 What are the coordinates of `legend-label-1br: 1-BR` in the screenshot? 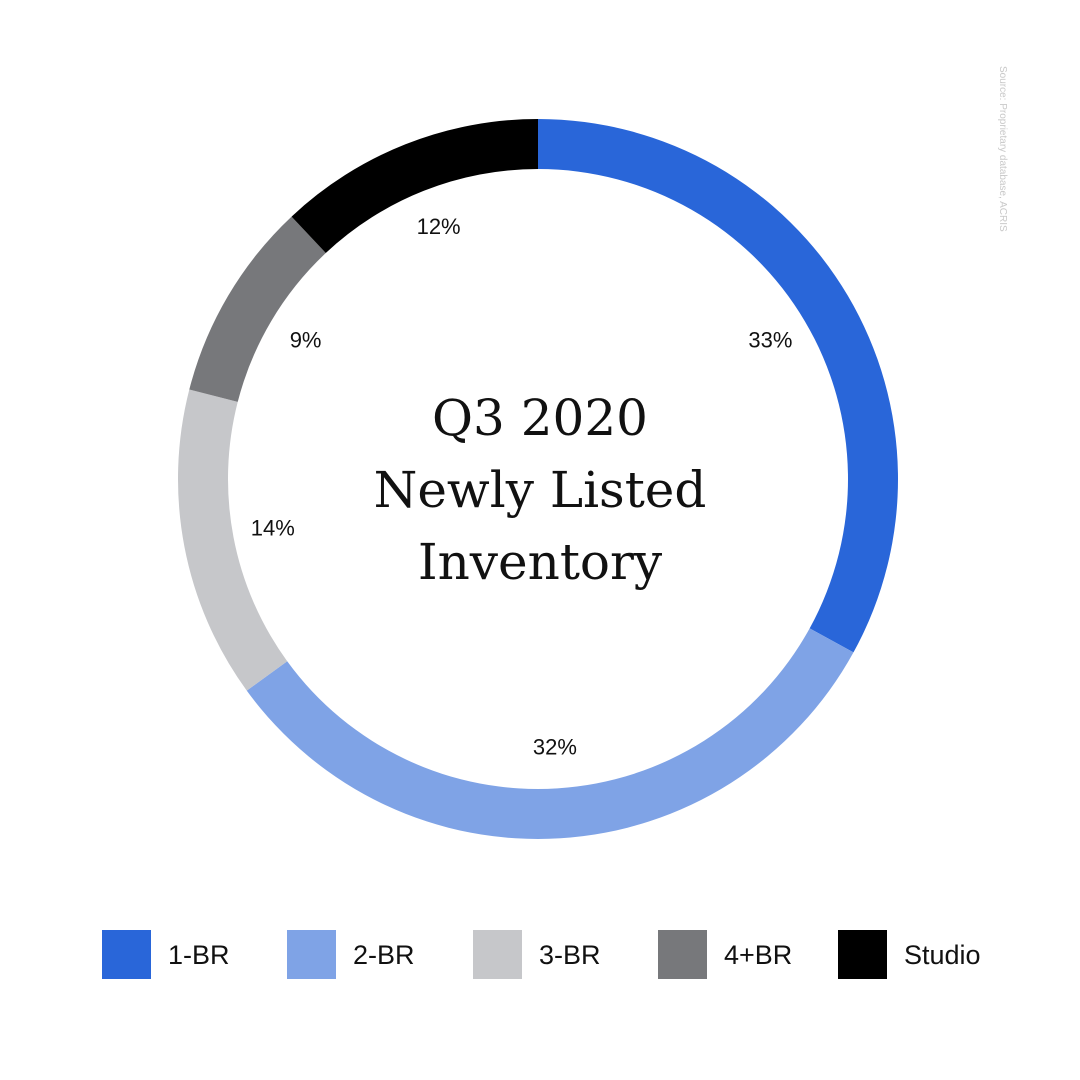 It's located at (199, 955).